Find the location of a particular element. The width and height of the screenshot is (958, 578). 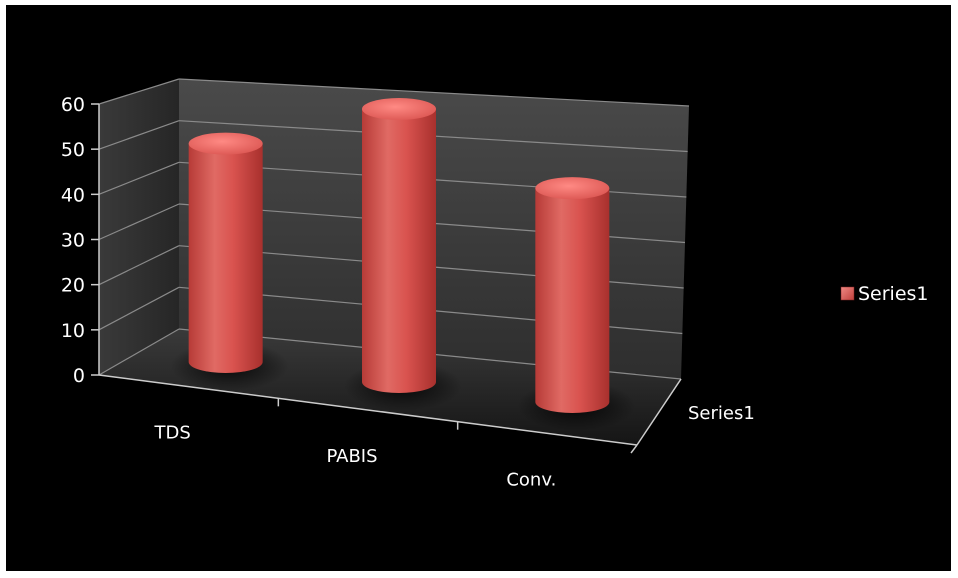

x-tick-label: TDS is located at coordinates (172, 433).